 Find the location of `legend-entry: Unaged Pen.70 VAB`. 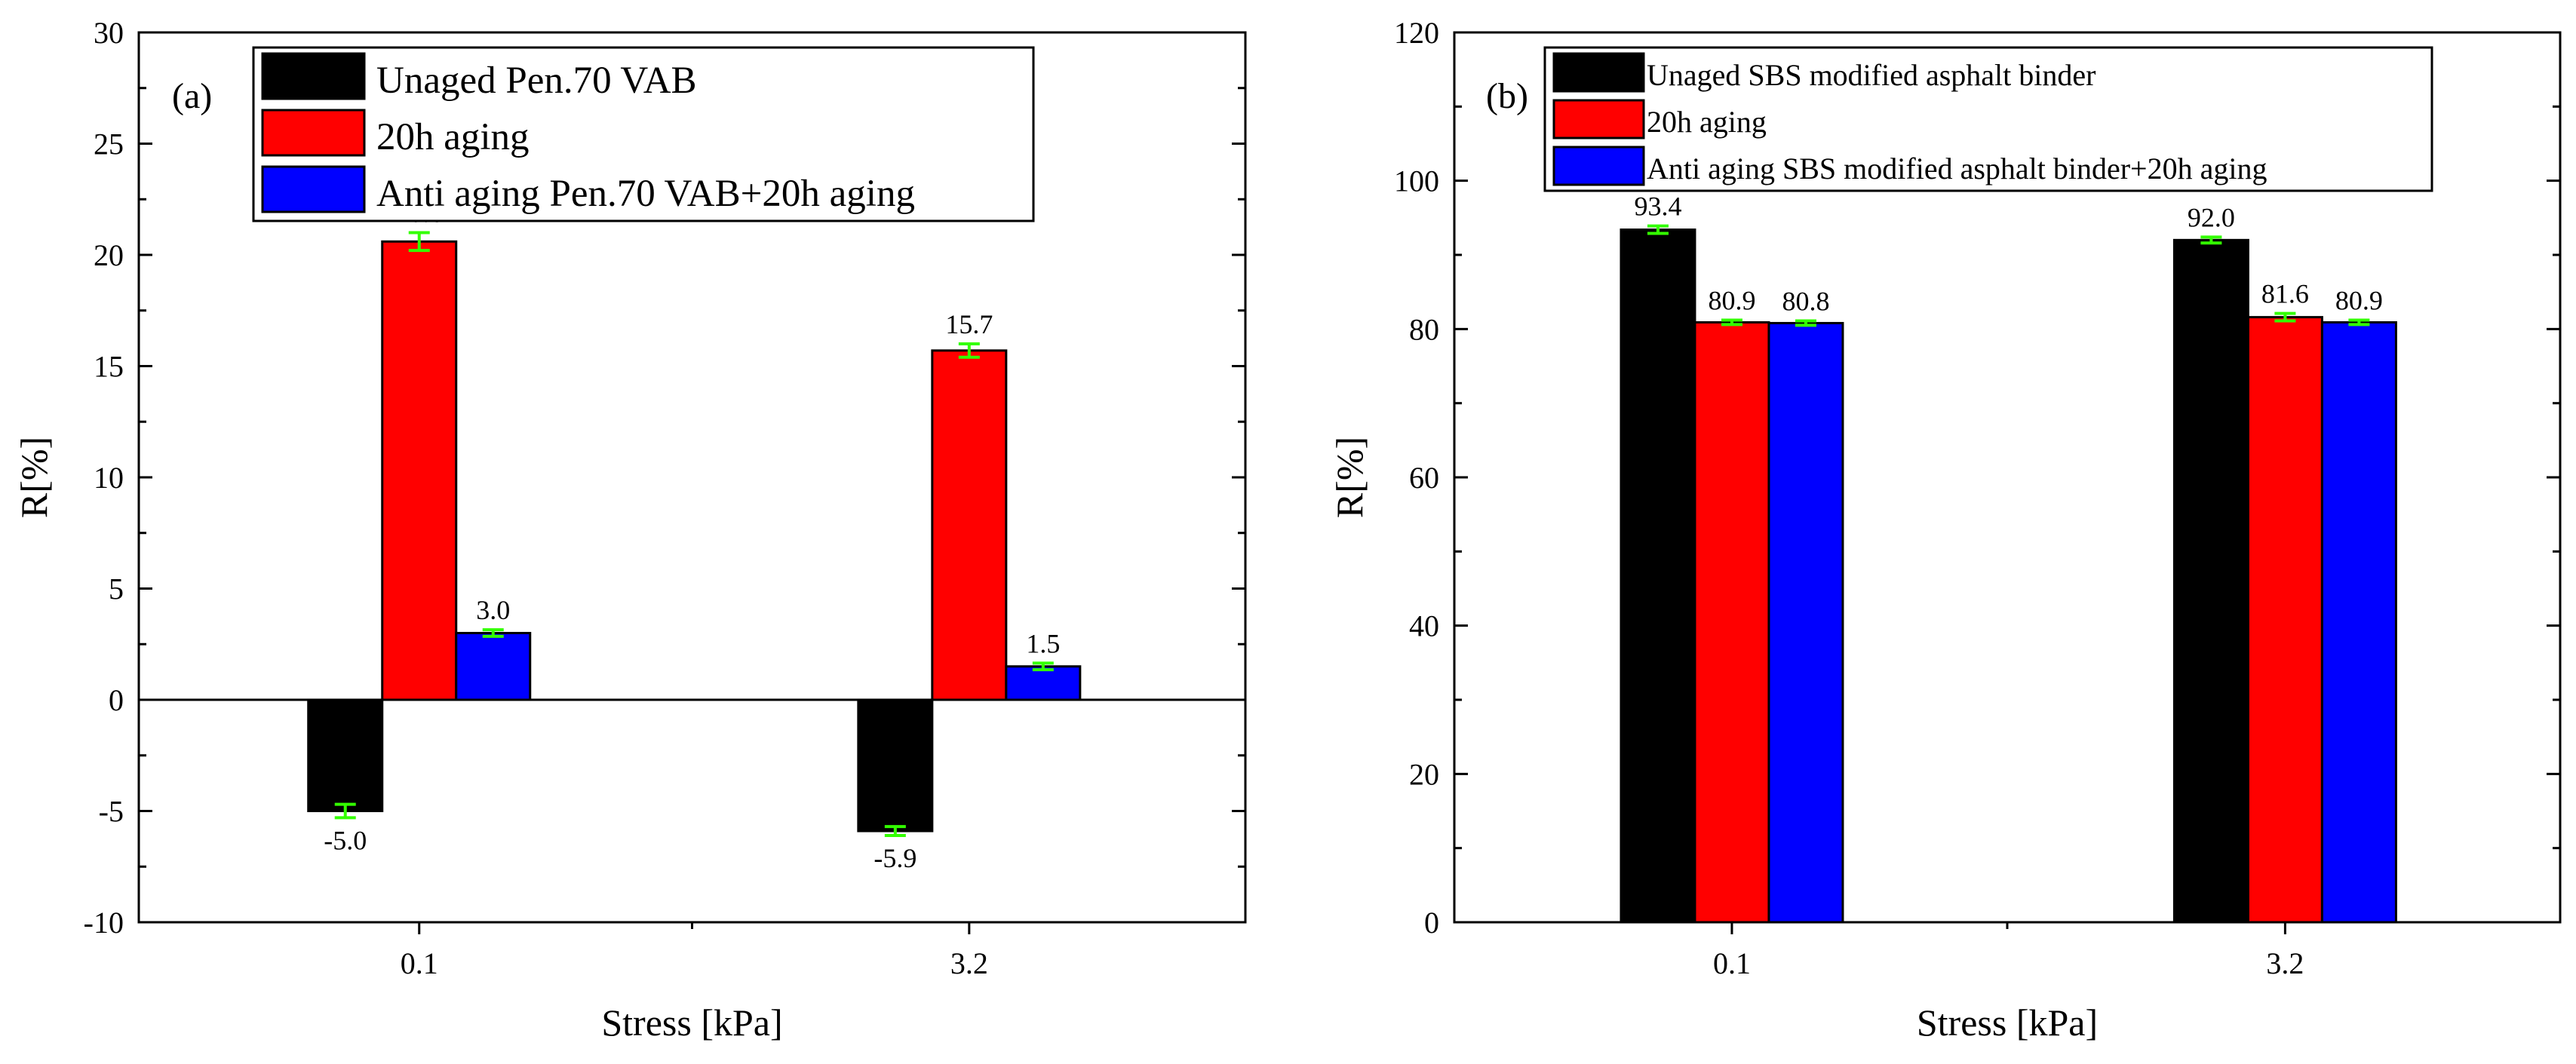

legend-entry: Unaged Pen.70 VAB is located at coordinates (536, 81).